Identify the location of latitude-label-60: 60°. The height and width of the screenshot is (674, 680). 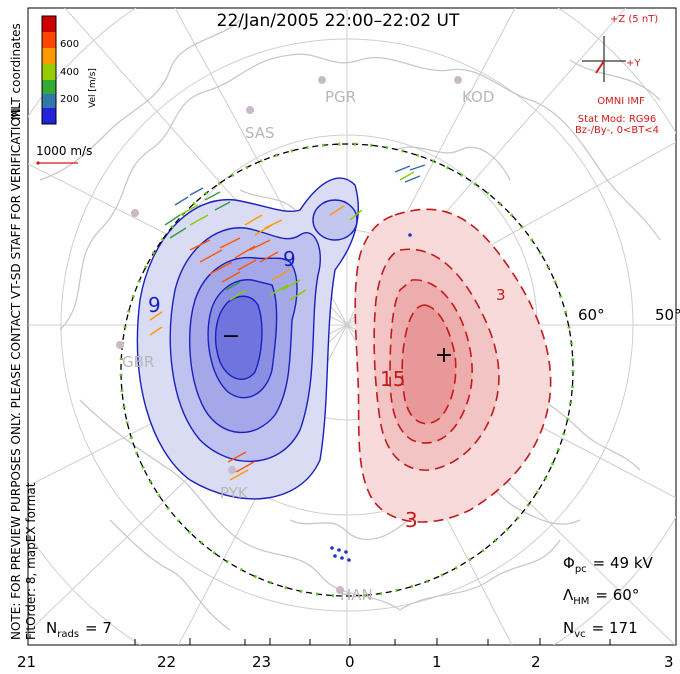
(591, 315).